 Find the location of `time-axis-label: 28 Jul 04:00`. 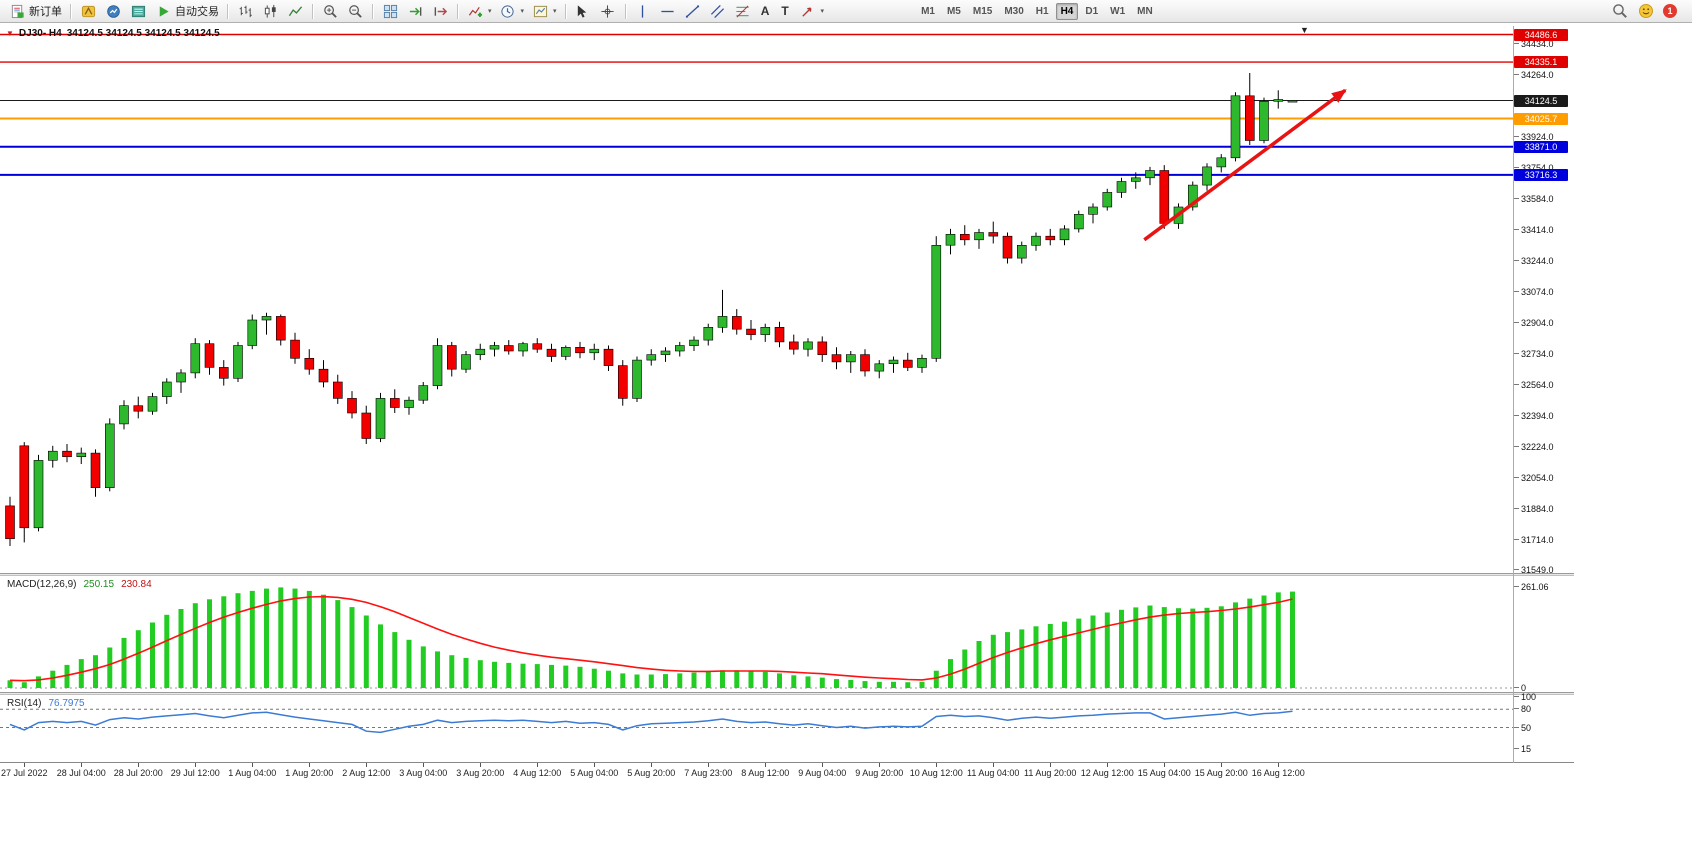

time-axis-label: 28 Jul 04:00 is located at coordinates (81, 773).